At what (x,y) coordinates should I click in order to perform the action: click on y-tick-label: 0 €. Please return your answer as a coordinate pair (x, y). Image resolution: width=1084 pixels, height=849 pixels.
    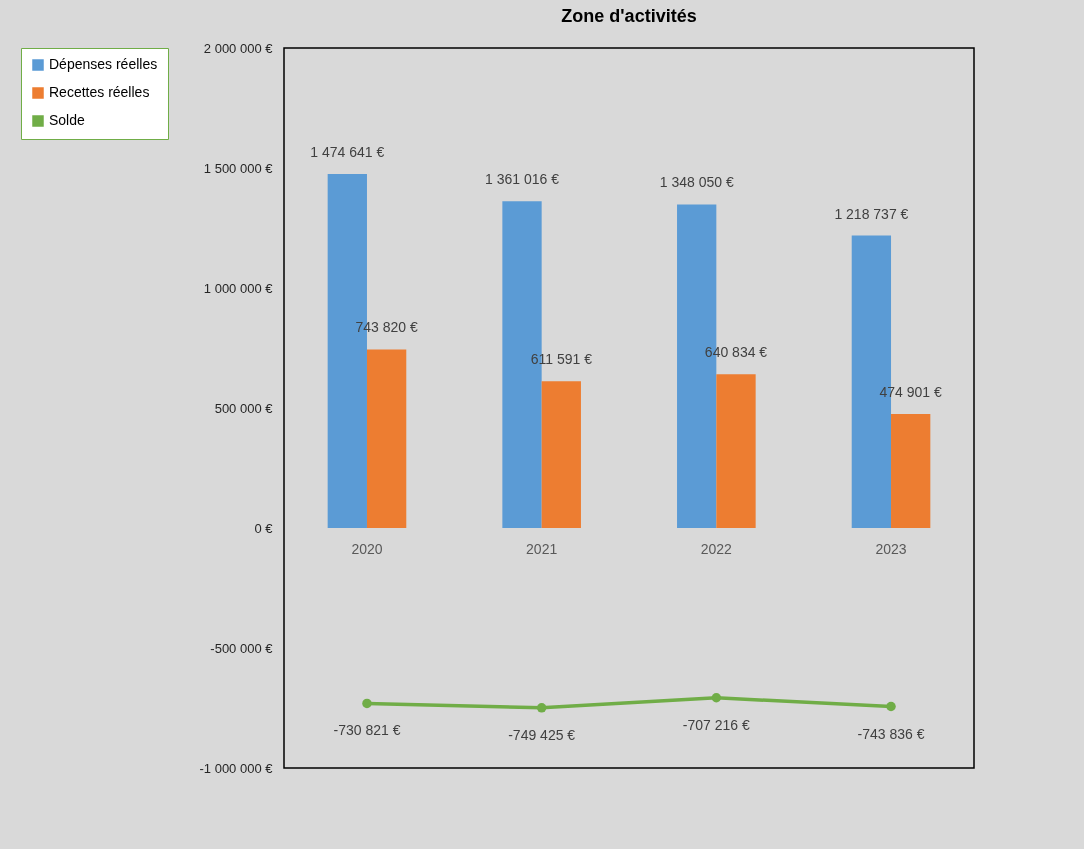
    Looking at the image, I should click on (264, 528).